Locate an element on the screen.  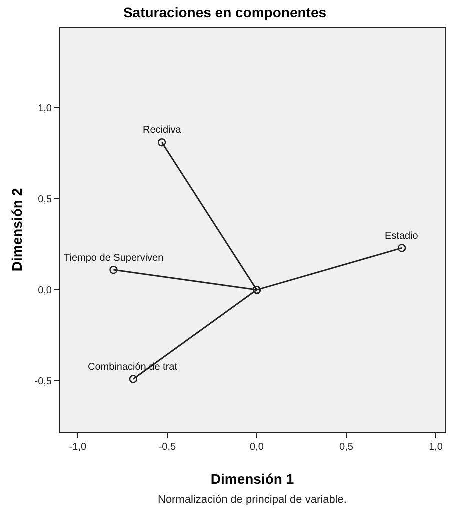
x-axis-title: Dimensión 1 is located at coordinates (252, 479).